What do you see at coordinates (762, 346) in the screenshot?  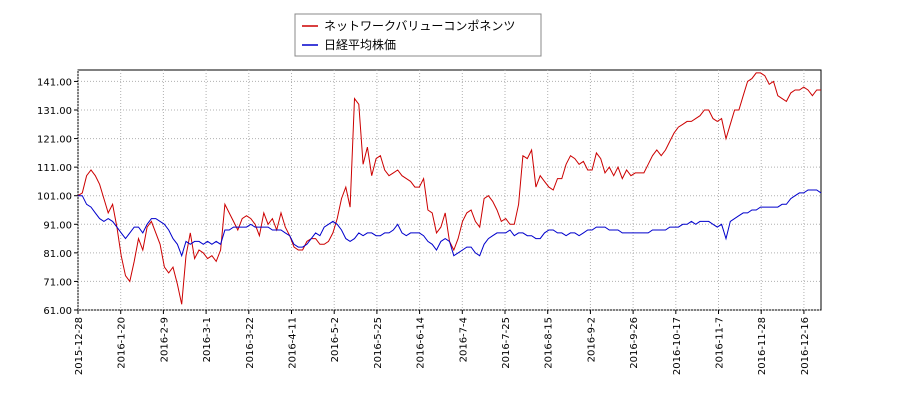 I see `x-tick-label: 2016-11-28` at bounding box center [762, 346].